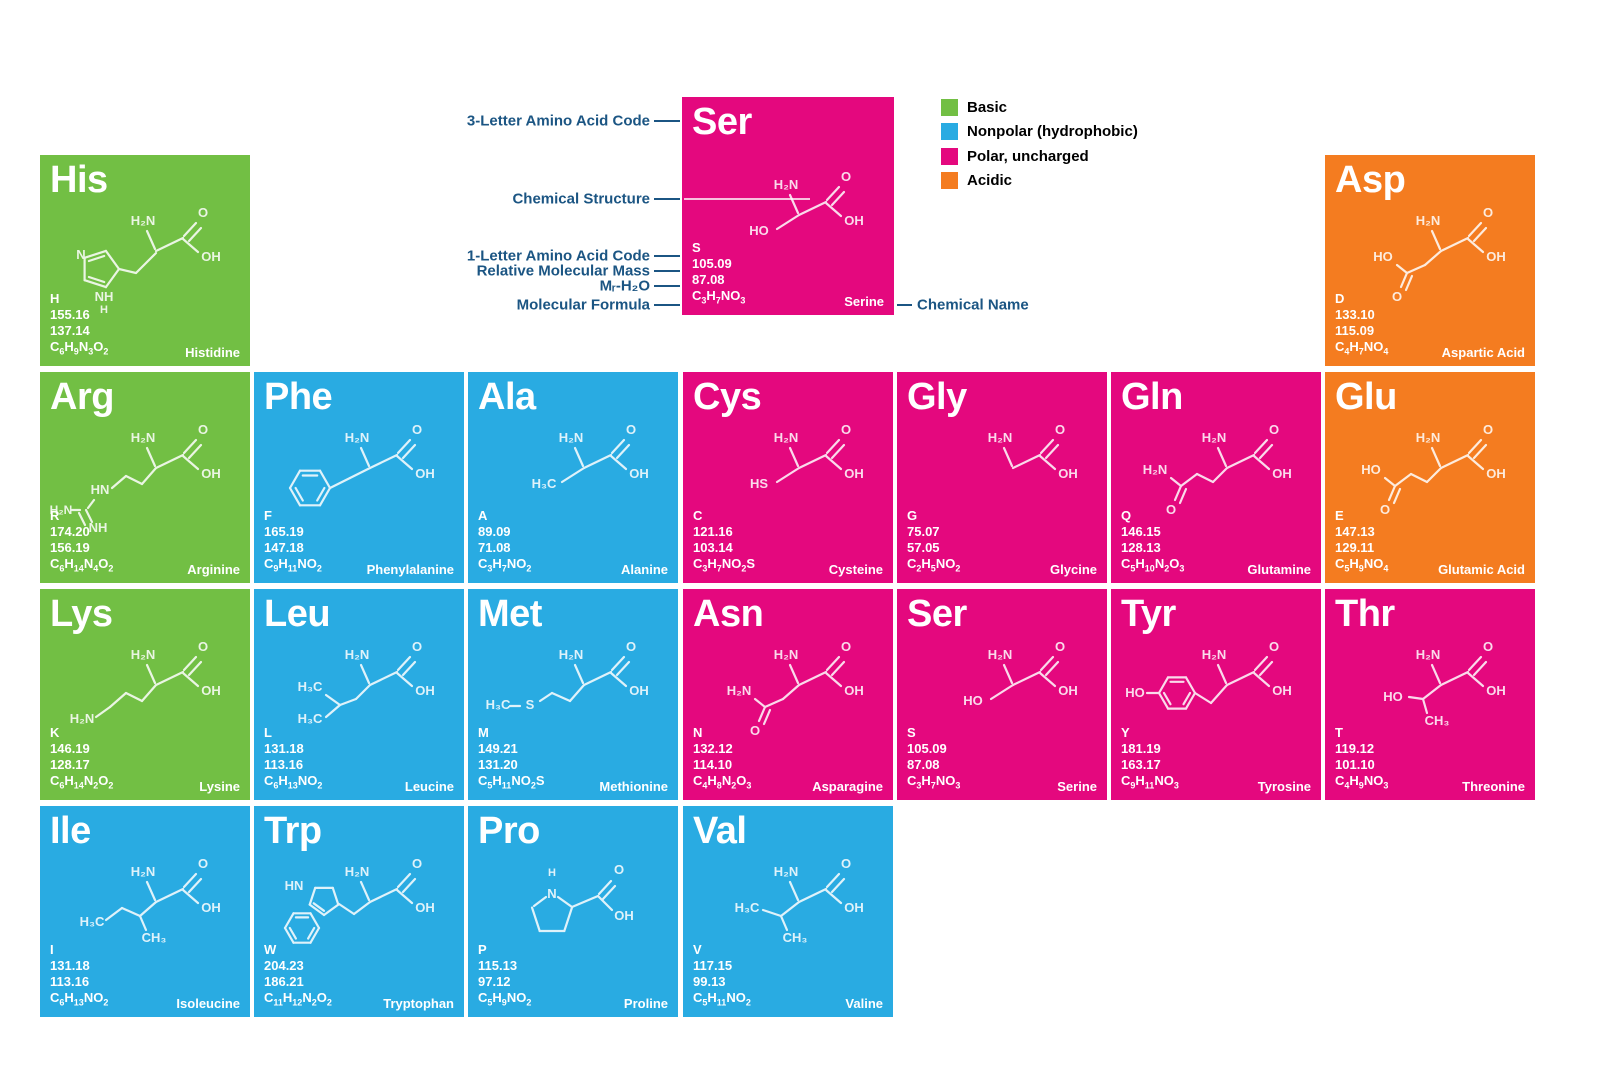 This screenshot has height=1067, width=1600. I want to click on molecular-mass: 204.23, so click(284, 966).